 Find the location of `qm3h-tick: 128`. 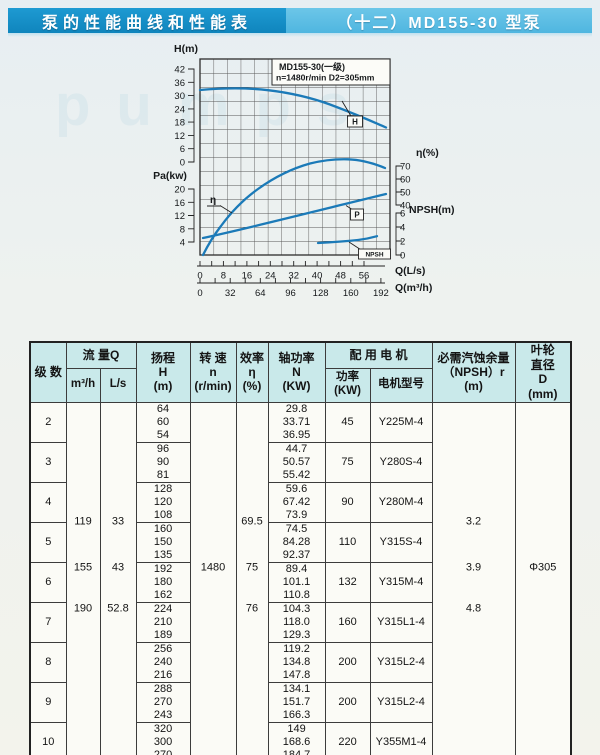

qm3h-tick: 128 is located at coordinates (321, 293).